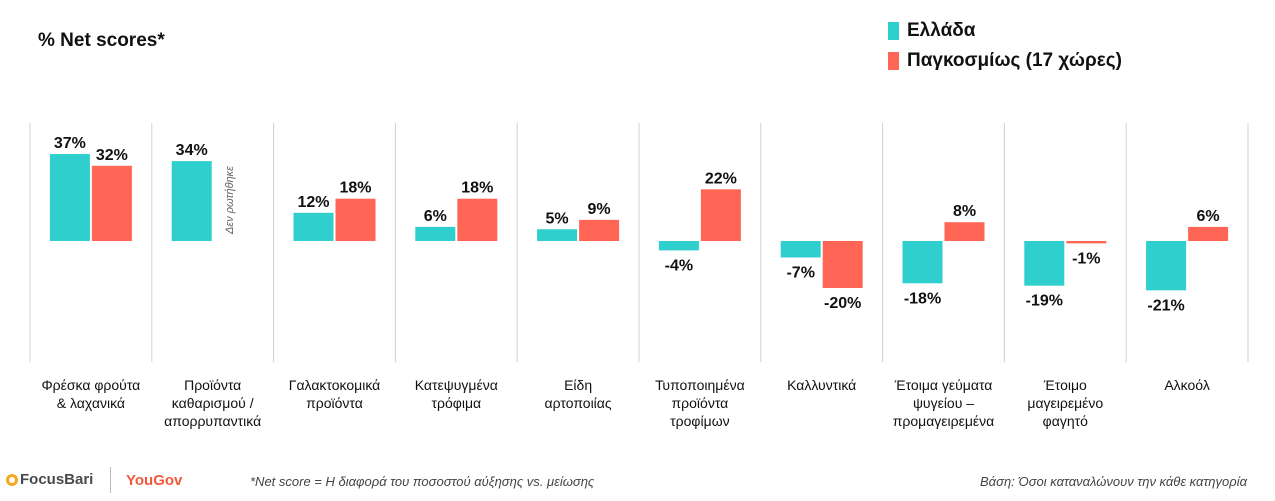 The height and width of the screenshot is (501, 1275). I want to click on category-label: Τυποποιημένα προϊόντα τροφίμων, so click(700, 403).